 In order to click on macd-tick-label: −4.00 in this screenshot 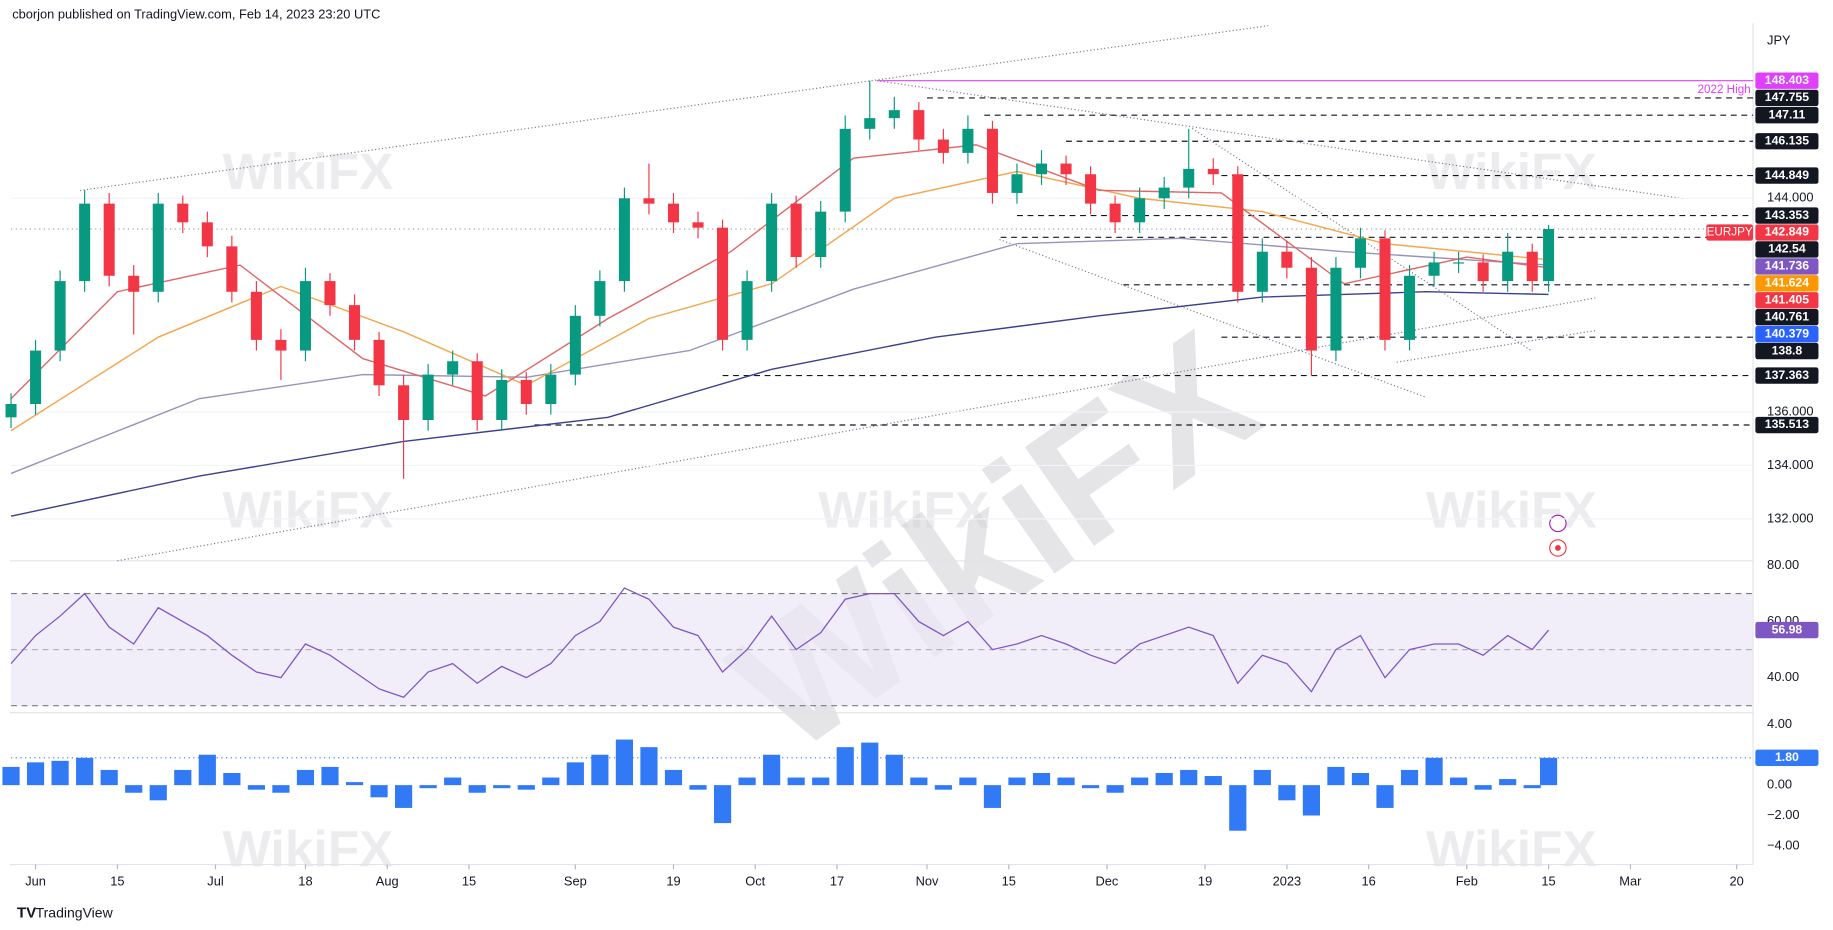, I will do `click(1783, 844)`.